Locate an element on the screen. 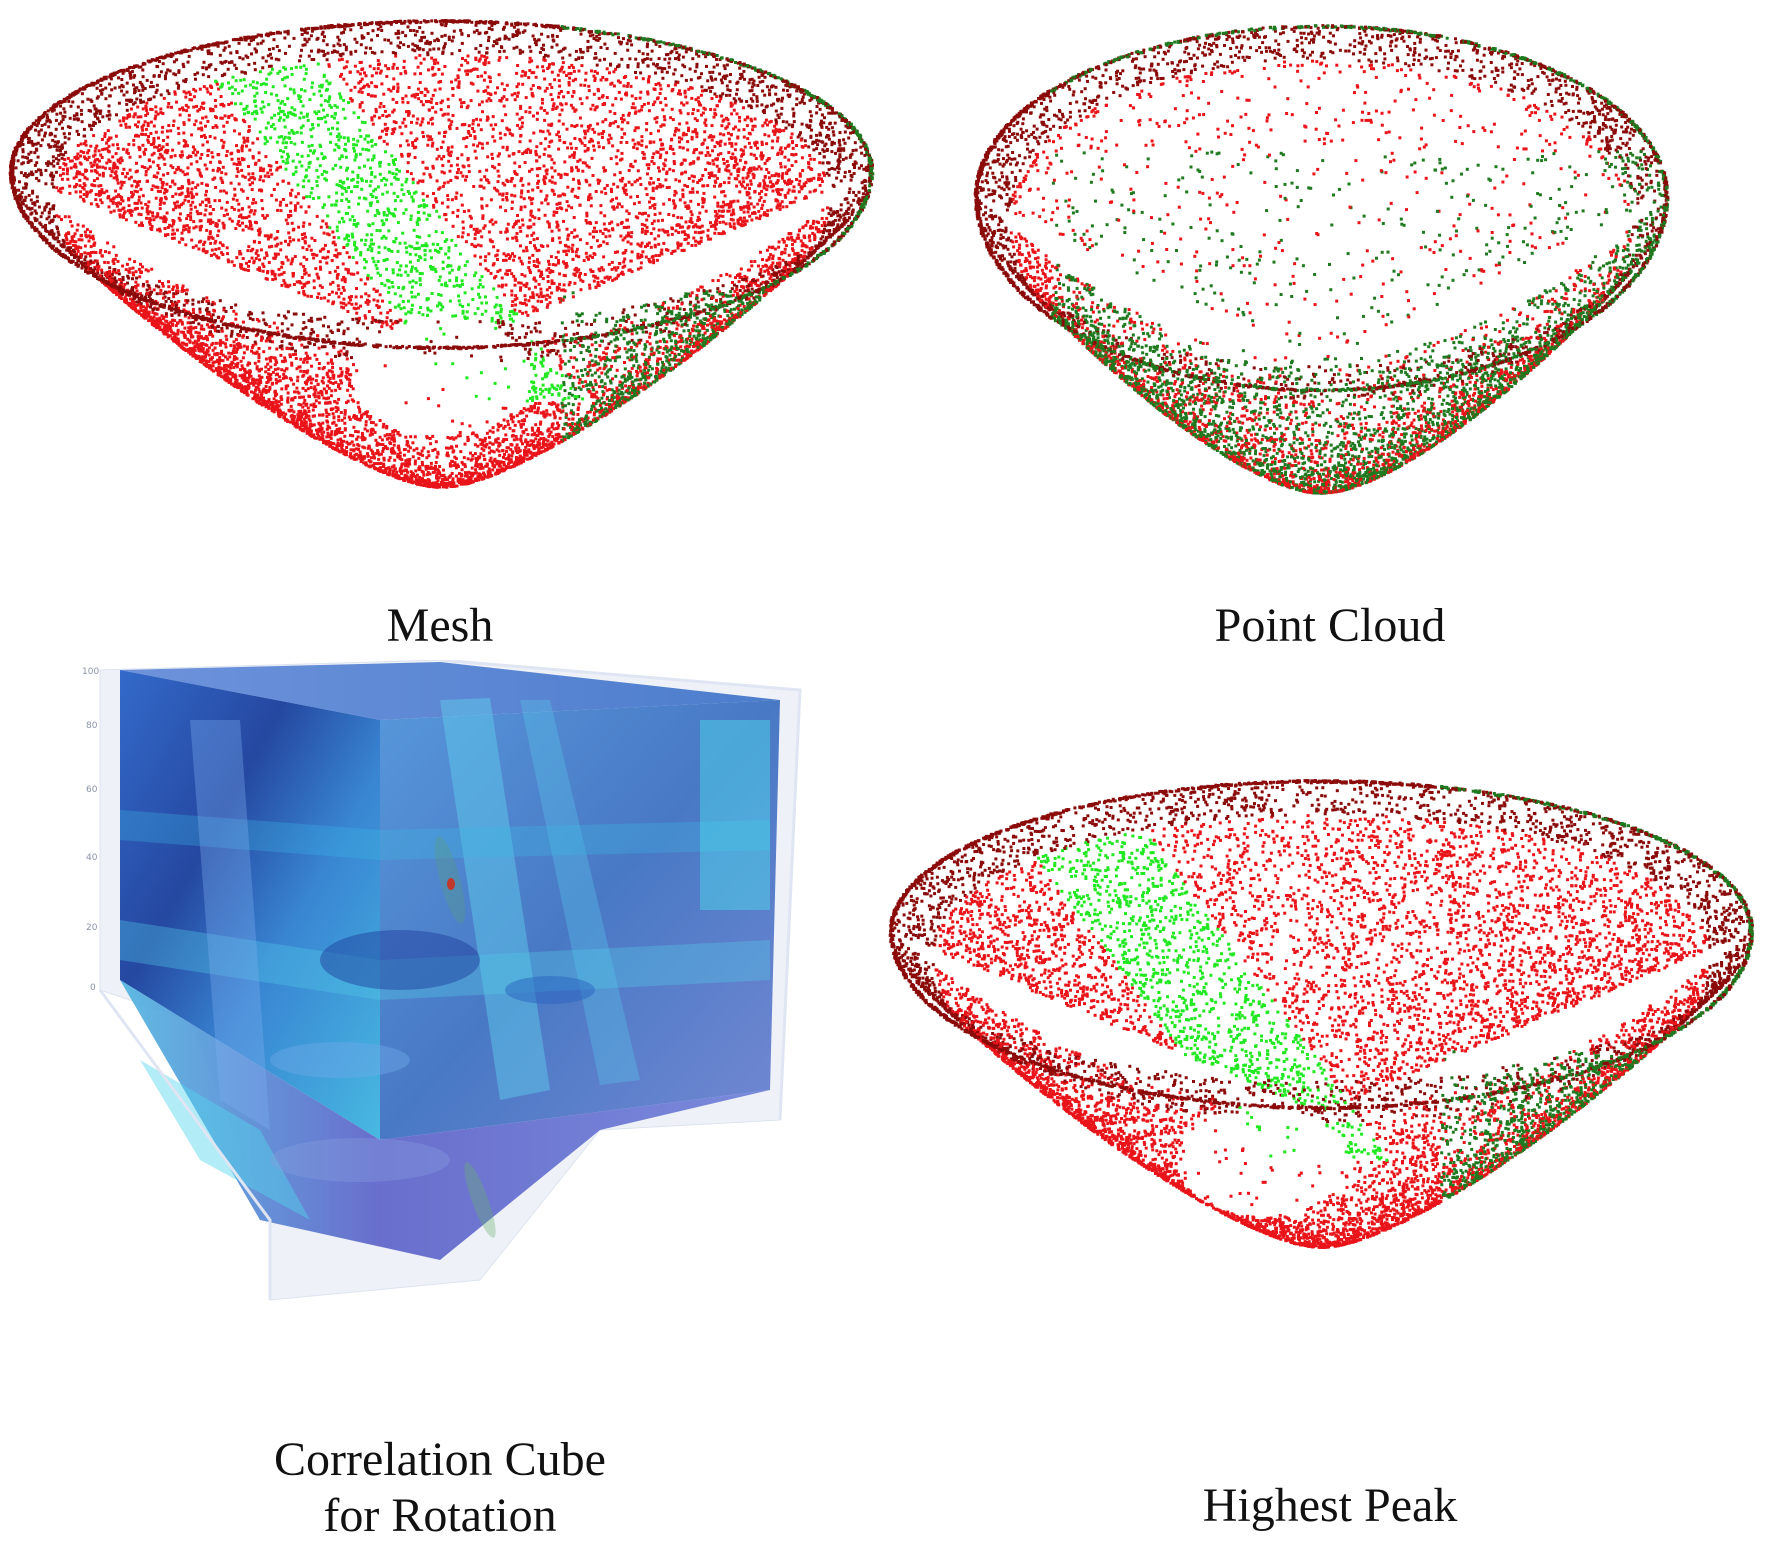 The height and width of the screenshot is (1561, 1770). cube-y-tick-0: 0 is located at coordinates (93, 988).